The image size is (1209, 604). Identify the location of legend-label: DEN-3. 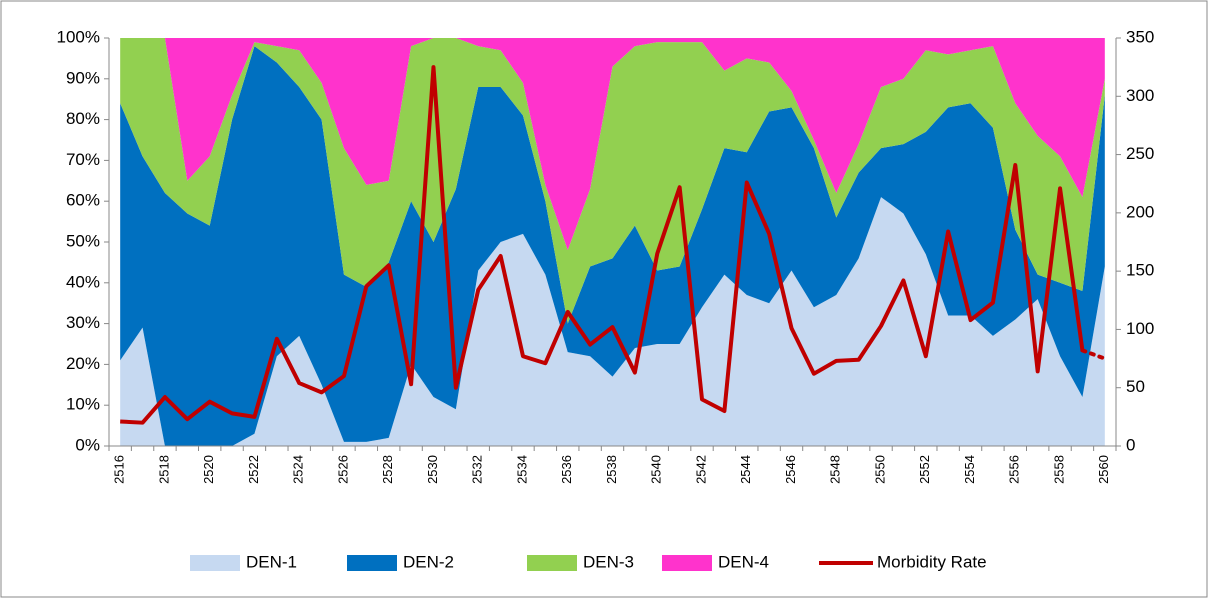
(608, 561).